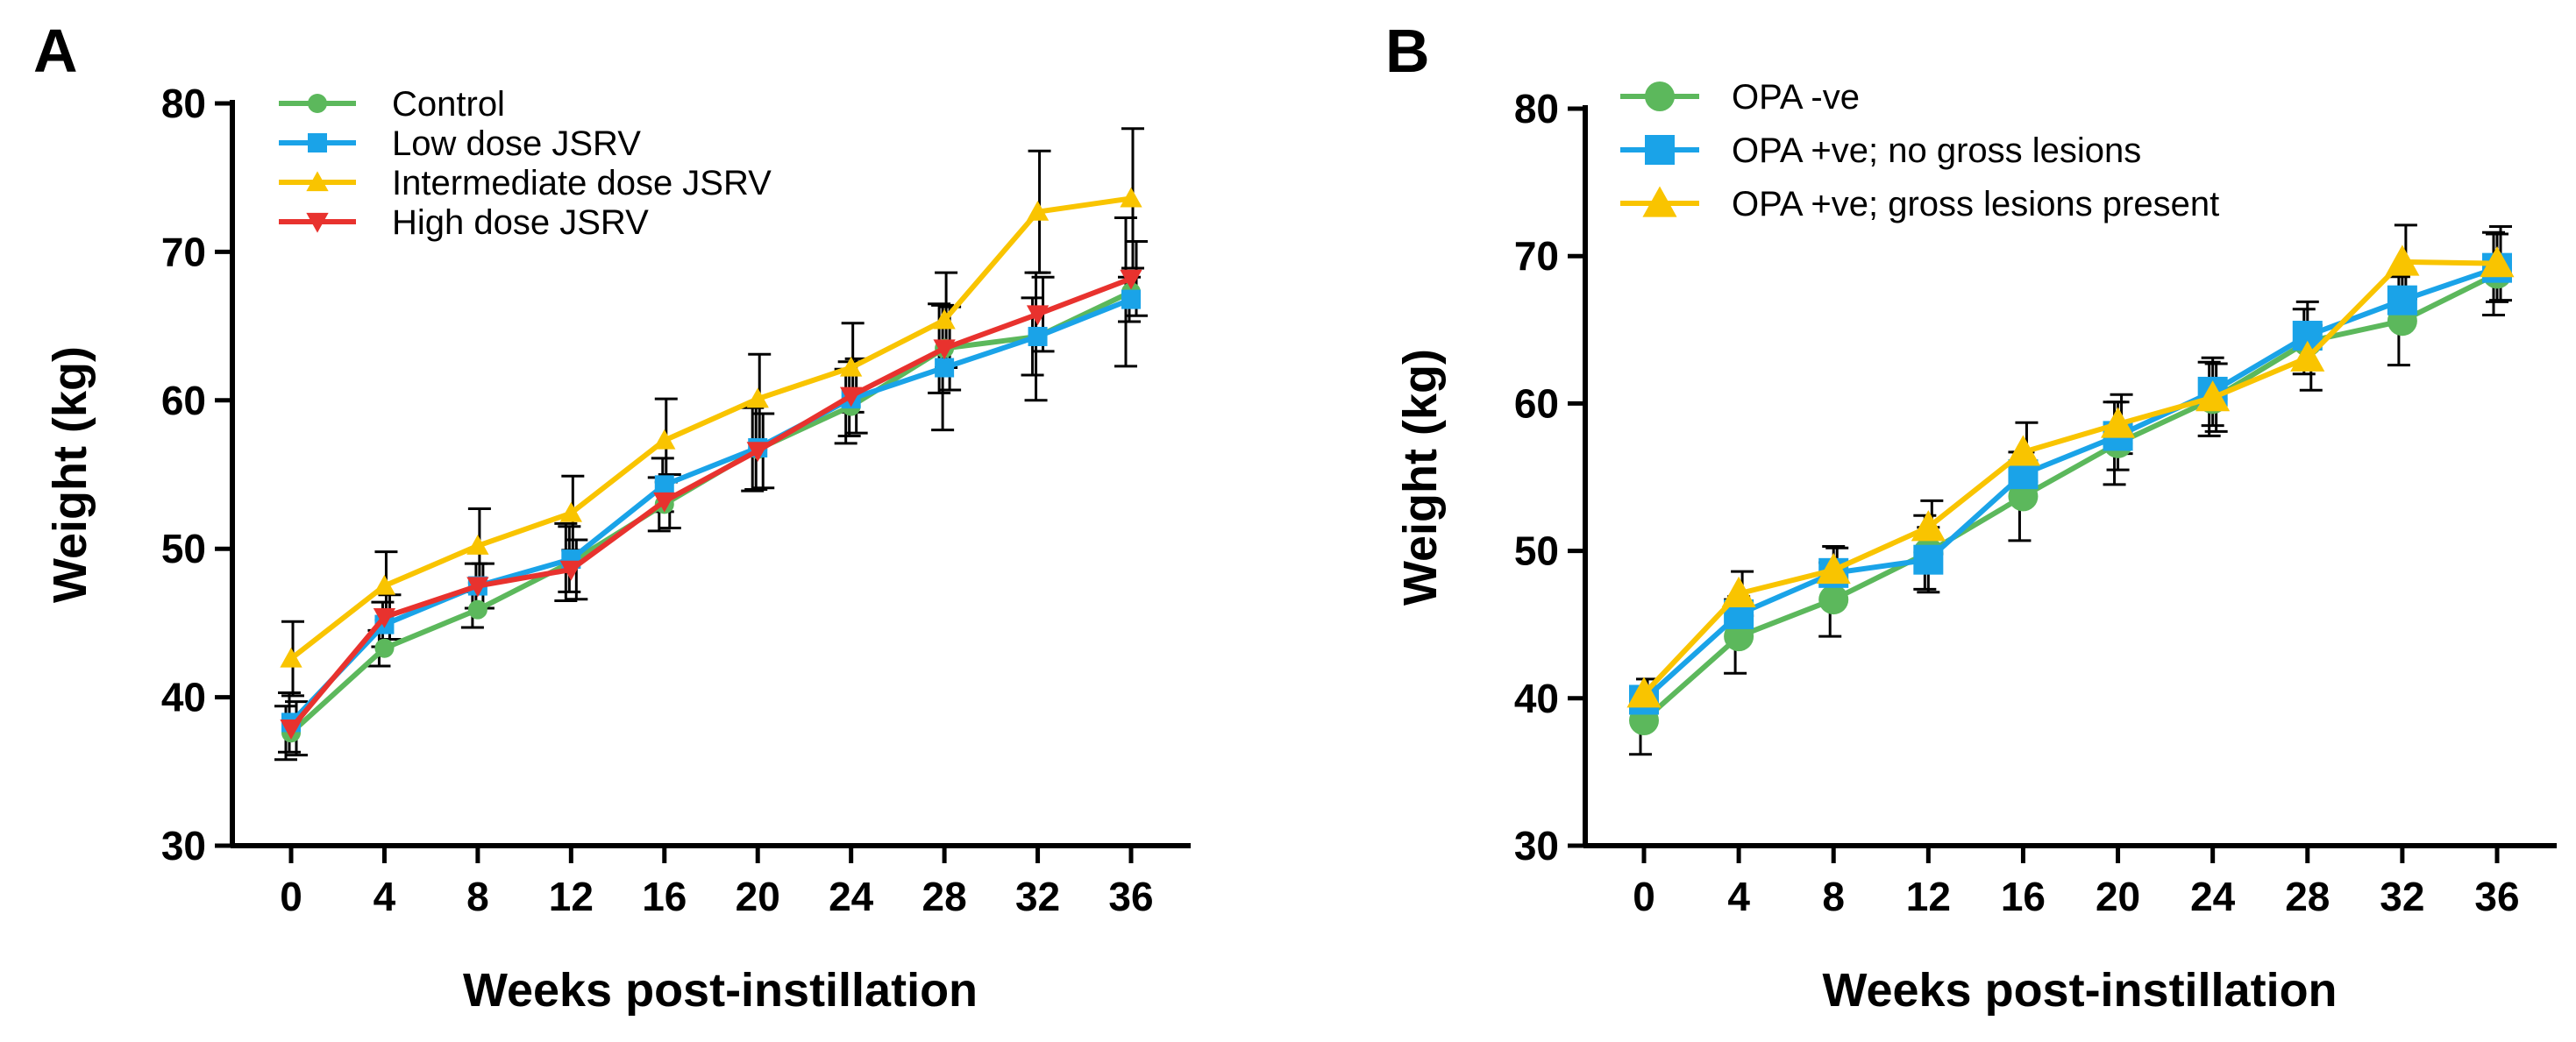 The image size is (2576, 1042). I want to click on panel-letter-a: A, so click(55, 51).